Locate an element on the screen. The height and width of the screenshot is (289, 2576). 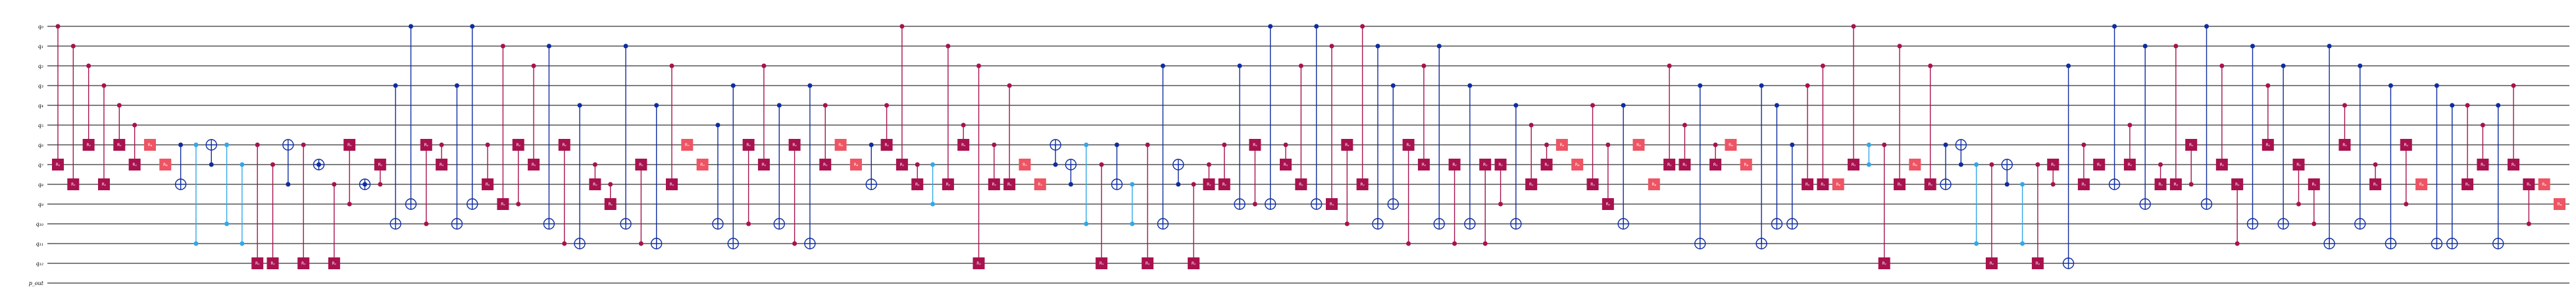
wire-label: p_out is located at coordinates (36, 283).